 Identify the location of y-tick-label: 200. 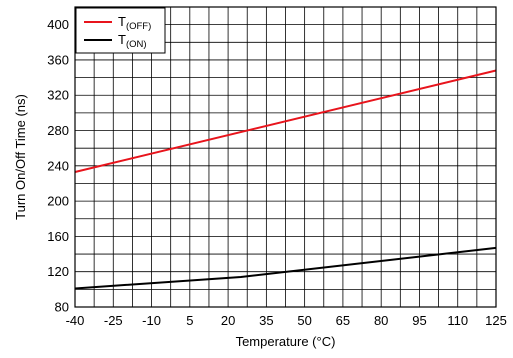
(58, 201).